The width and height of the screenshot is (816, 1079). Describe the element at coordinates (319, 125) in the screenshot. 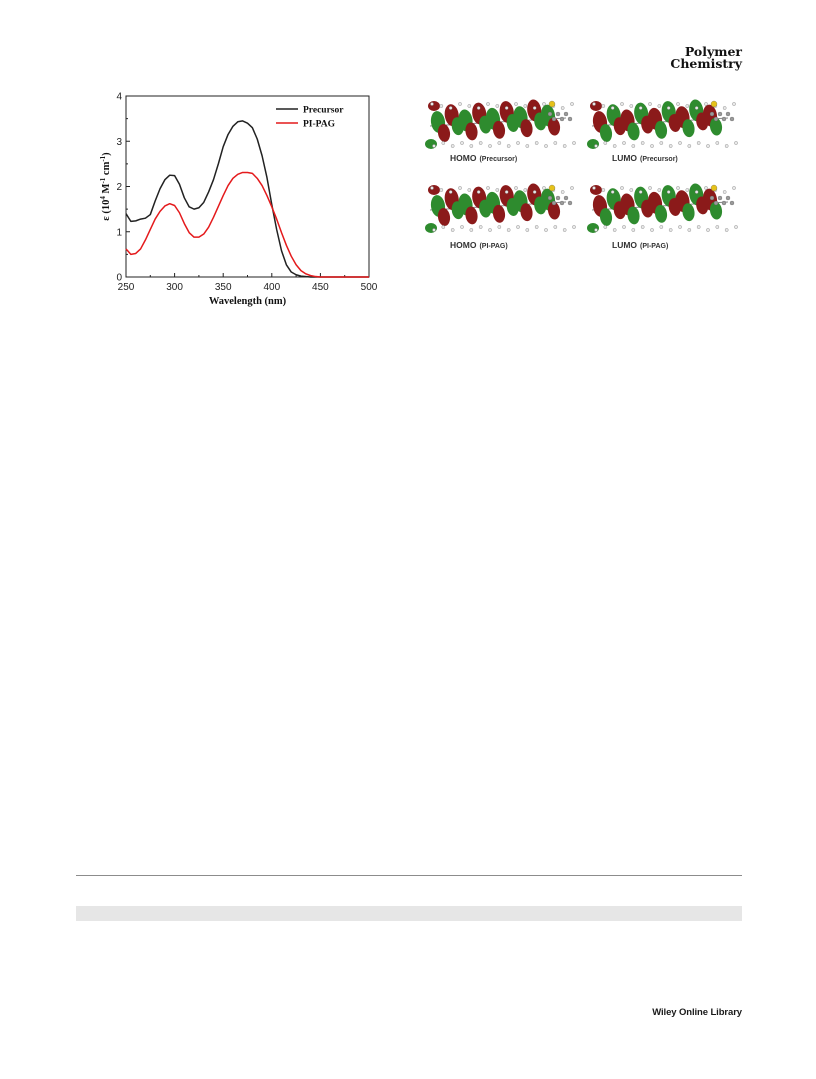

I see `legend-label: PI-PAG` at that location.